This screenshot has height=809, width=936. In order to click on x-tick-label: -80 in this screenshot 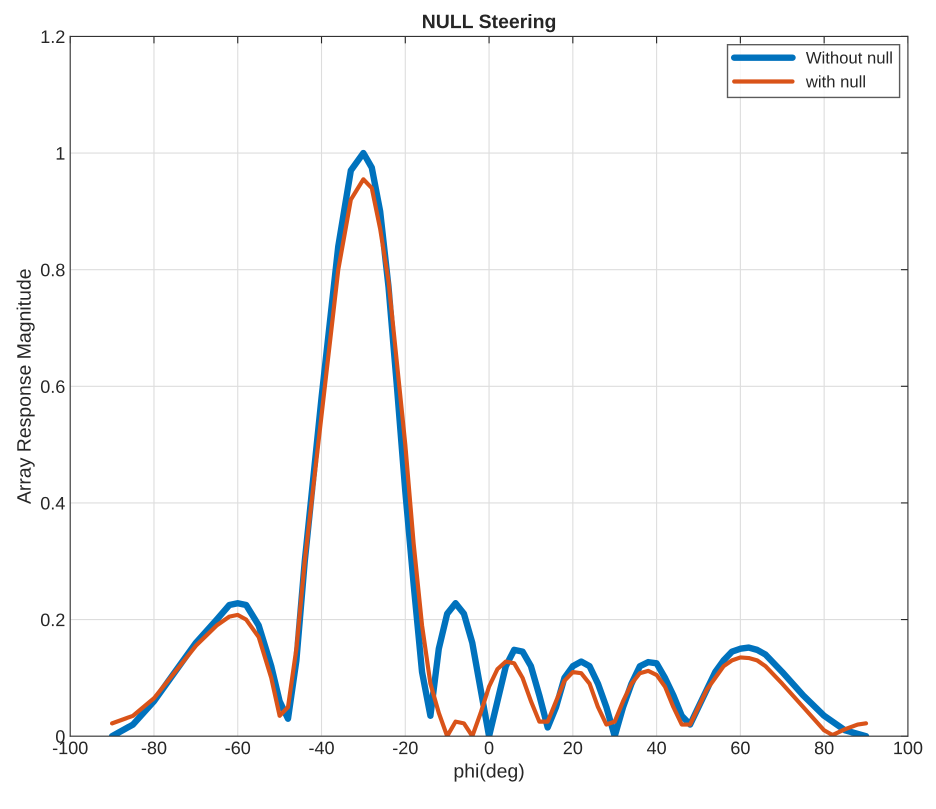, I will do `click(154, 748)`.